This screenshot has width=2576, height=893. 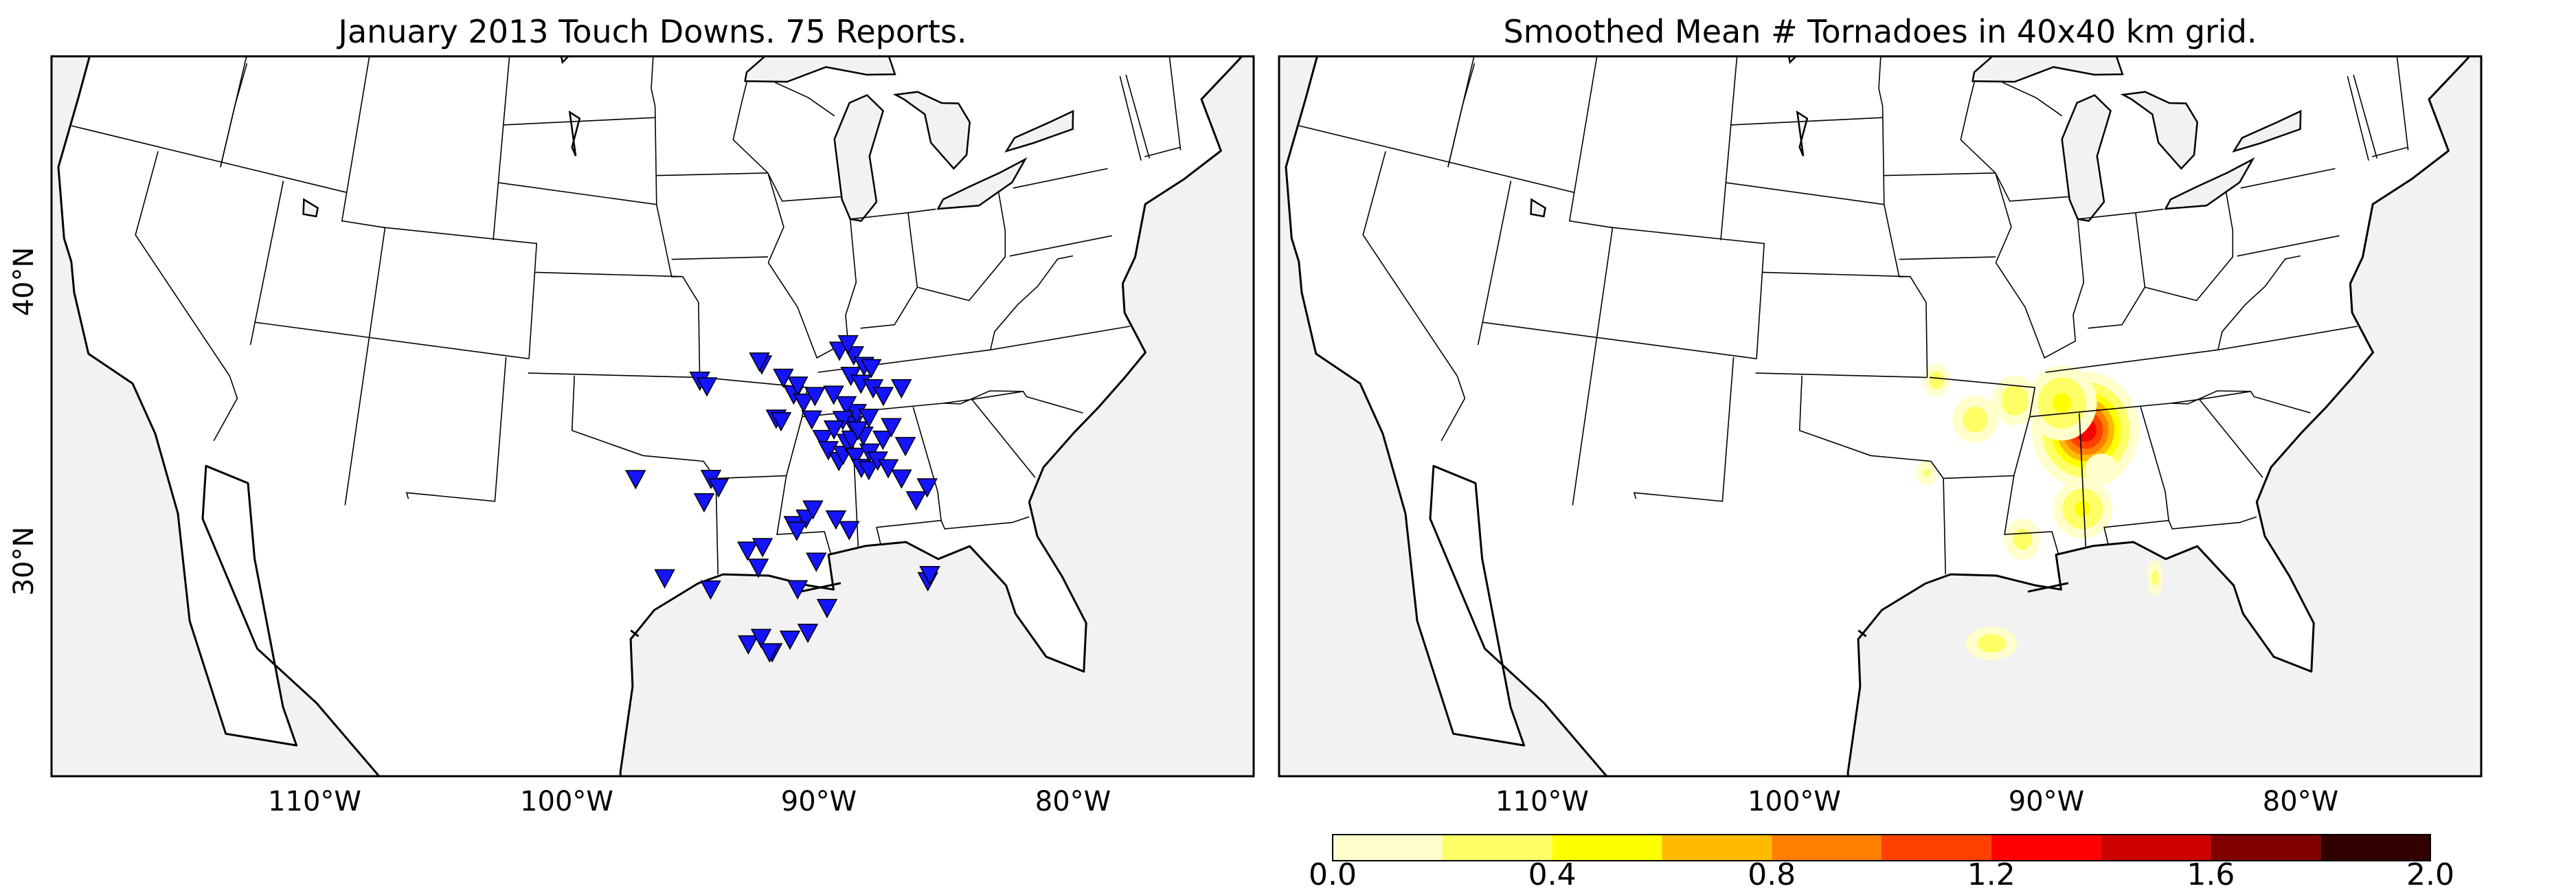 I want to click on right-lon-labels: 110°W 100°W 90°W 80°W, so click(x=1916, y=802).